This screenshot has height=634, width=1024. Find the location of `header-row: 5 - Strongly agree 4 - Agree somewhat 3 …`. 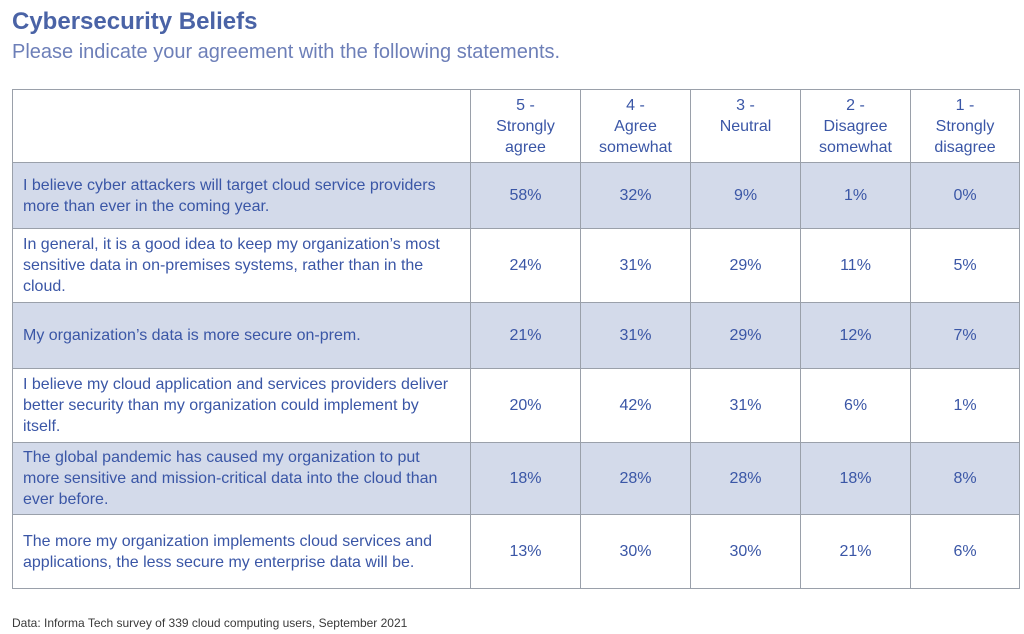

header-row: 5 - Strongly agree 4 - Agree somewhat 3 … is located at coordinates (516, 126).